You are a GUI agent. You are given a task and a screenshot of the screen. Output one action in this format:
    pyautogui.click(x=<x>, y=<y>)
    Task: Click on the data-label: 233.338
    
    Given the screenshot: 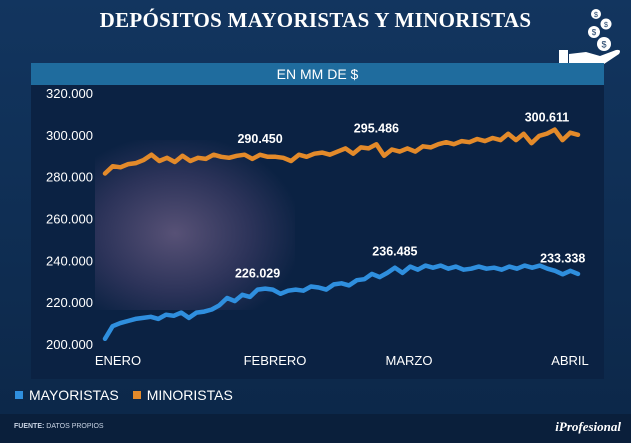 What is the action you would take?
    pyautogui.click(x=562, y=258)
    